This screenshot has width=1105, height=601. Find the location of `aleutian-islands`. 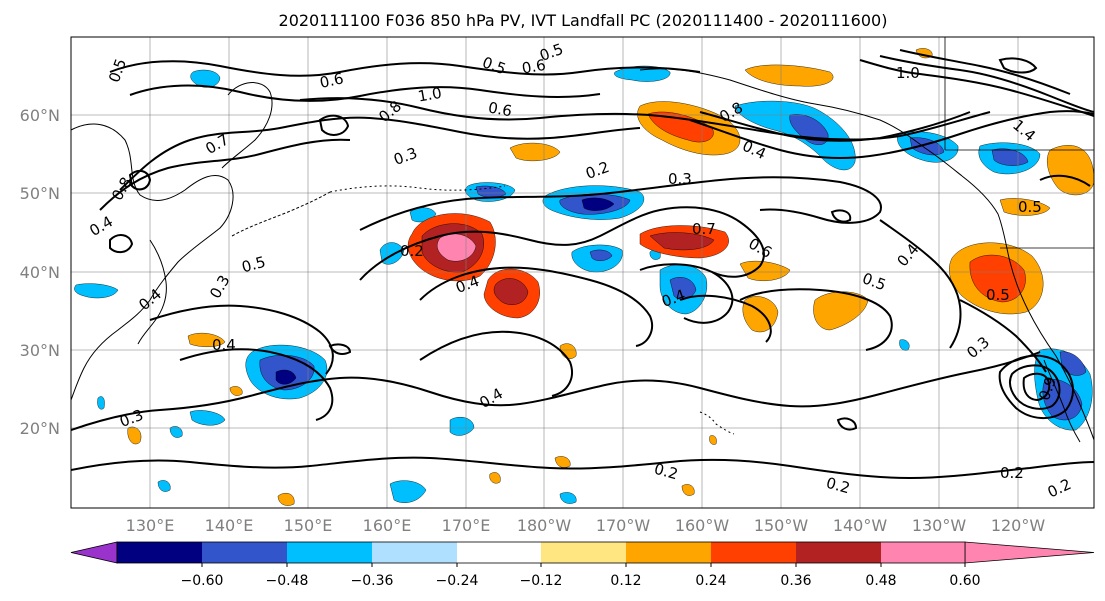

aleutian-islands is located at coordinates (417, 189).